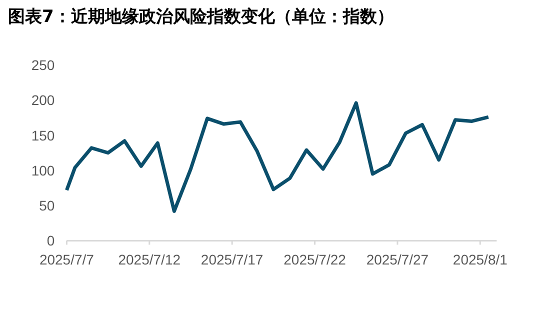 Image resolution: width=538 pixels, height=321 pixels. Describe the element at coordinates (43, 65) in the screenshot. I see `y-tick-label: 250` at that location.